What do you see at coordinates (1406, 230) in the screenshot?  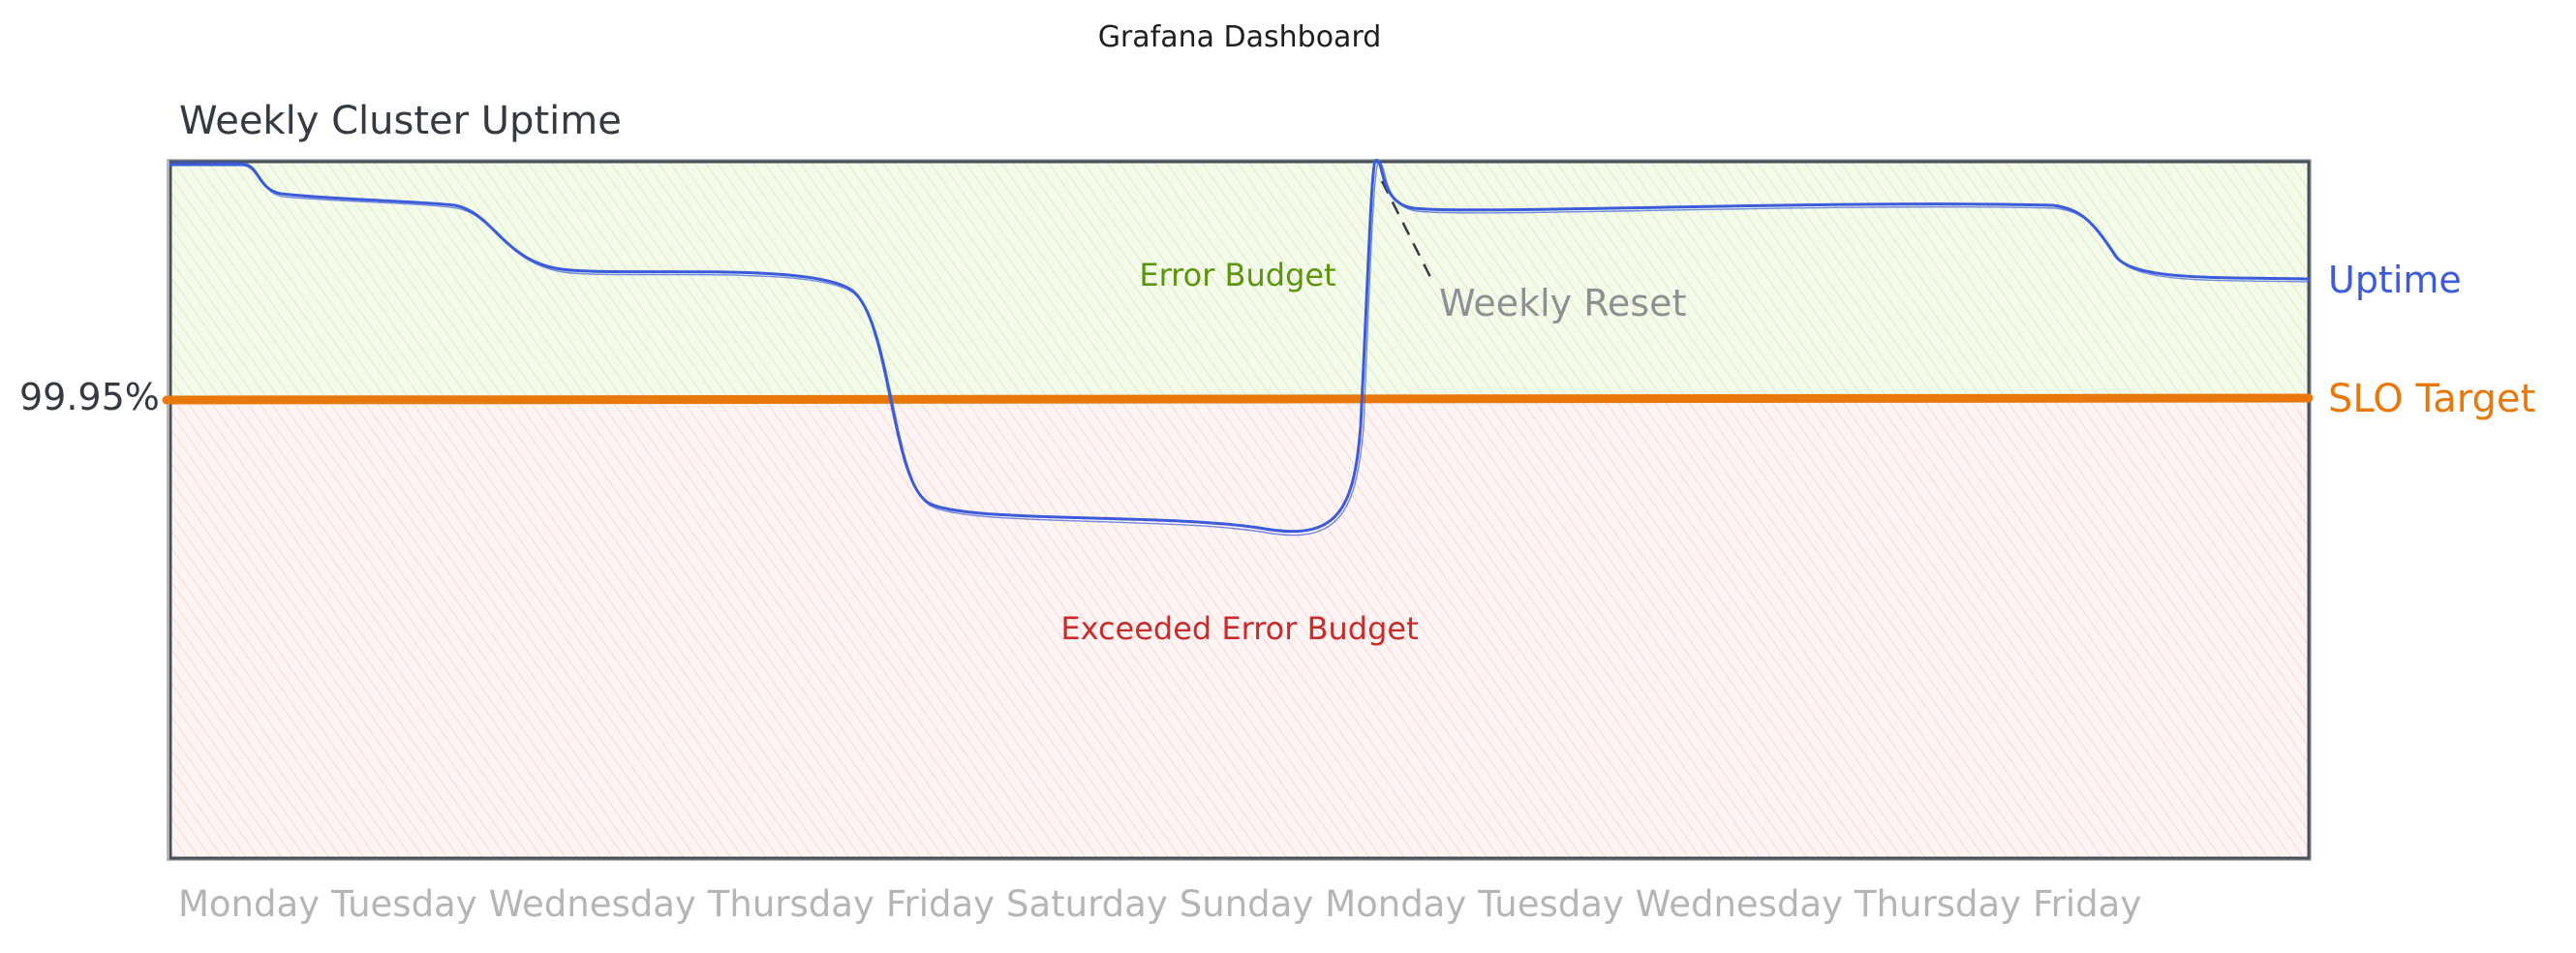 I see `weekly-reset-leader` at bounding box center [1406, 230].